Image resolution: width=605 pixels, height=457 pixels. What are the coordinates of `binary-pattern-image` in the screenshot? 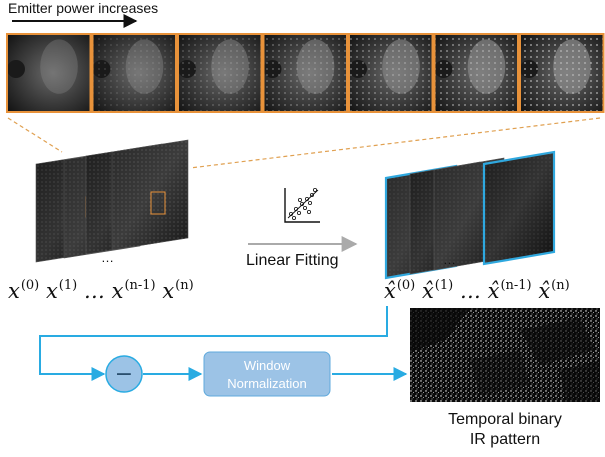 It's located at (505, 355).